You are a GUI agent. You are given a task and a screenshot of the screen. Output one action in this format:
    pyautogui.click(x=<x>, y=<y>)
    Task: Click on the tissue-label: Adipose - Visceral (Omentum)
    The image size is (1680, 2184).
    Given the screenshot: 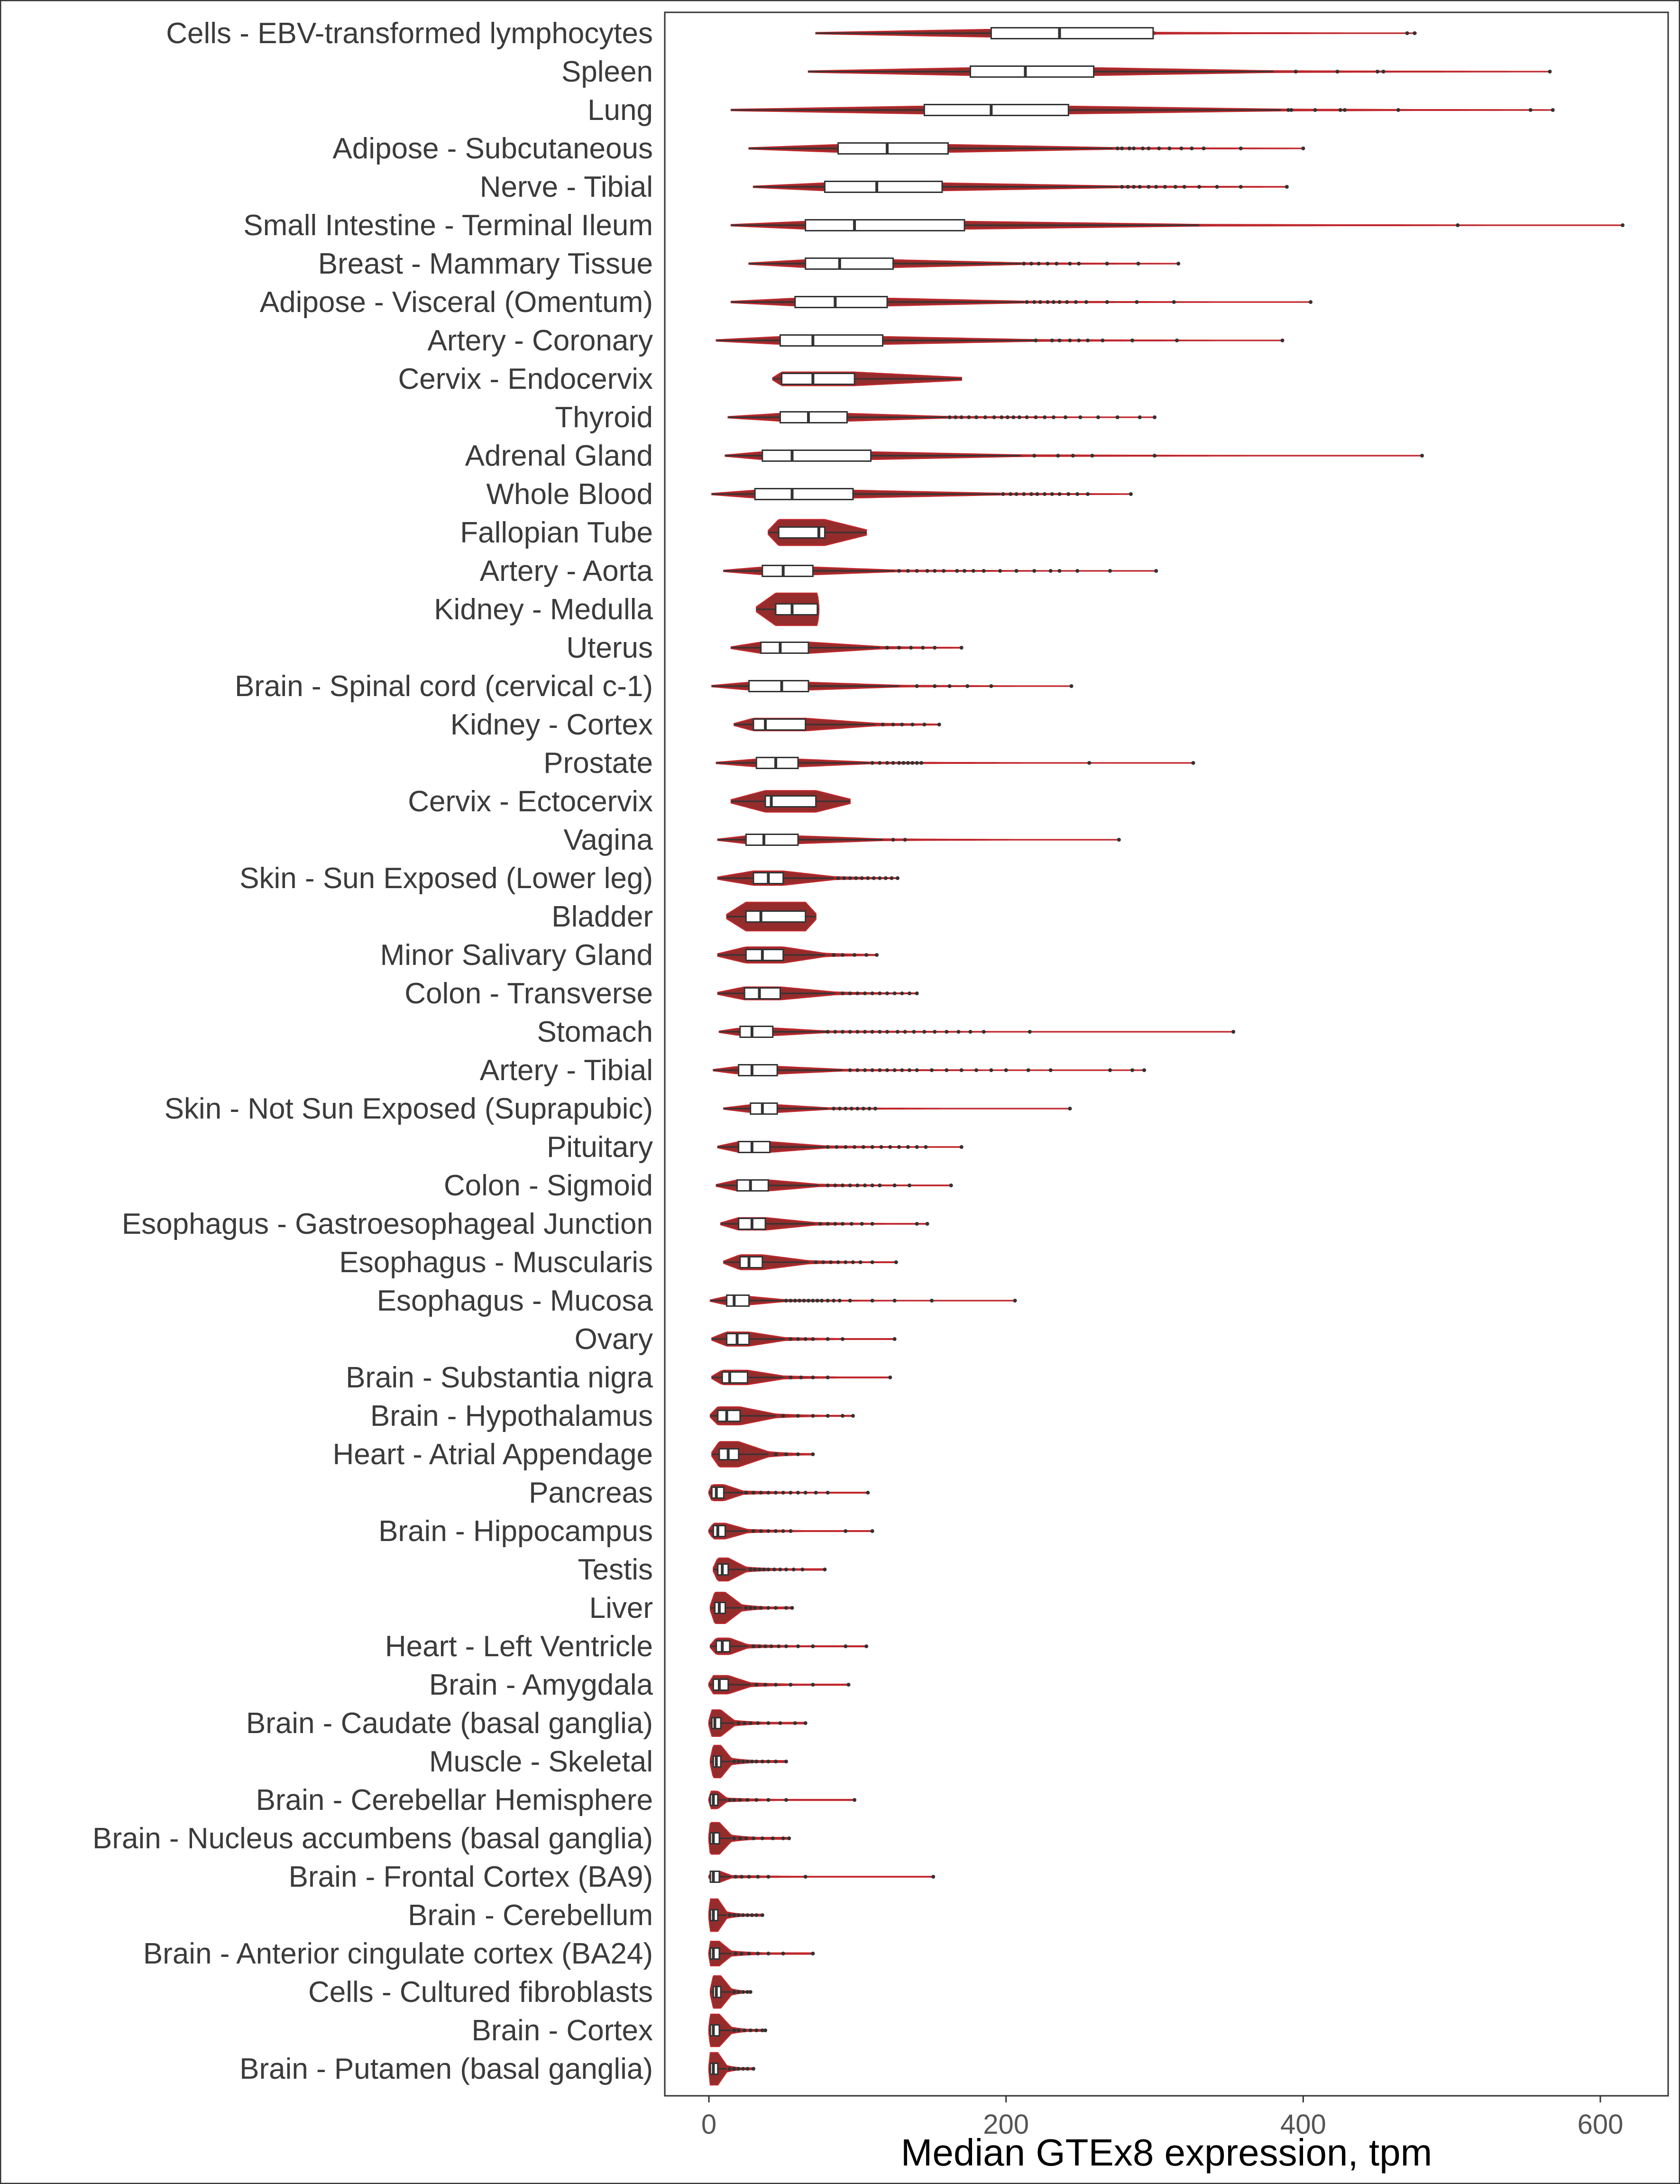 What is the action you would take?
    pyautogui.click(x=456, y=303)
    